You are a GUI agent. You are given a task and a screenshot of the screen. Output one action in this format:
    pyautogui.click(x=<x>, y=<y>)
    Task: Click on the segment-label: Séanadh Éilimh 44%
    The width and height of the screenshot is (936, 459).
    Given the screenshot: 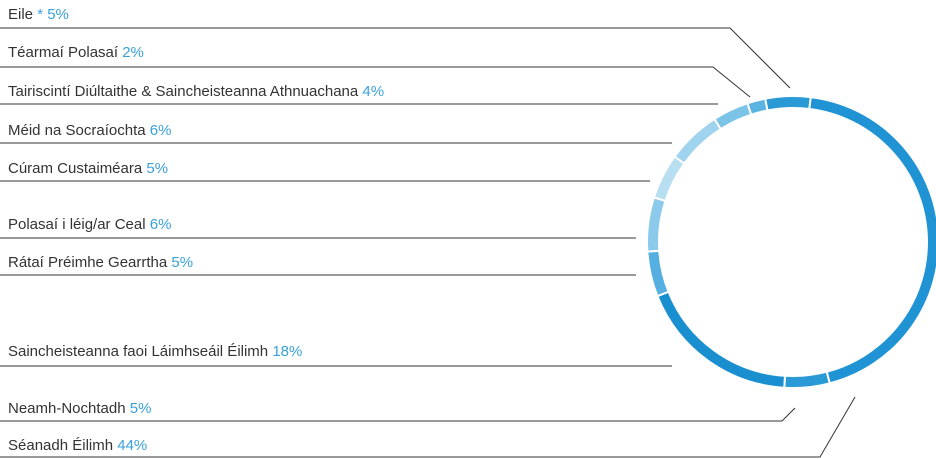 What is the action you would take?
    pyautogui.click(x=77, y=445)
    